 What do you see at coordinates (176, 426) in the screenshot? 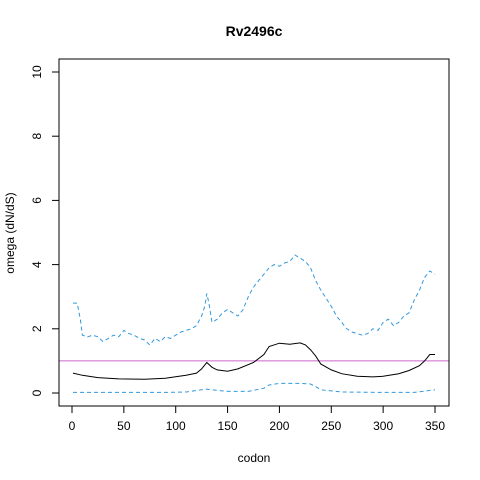
I see `x-tick-label: 100` at bounding box center [176, 426].